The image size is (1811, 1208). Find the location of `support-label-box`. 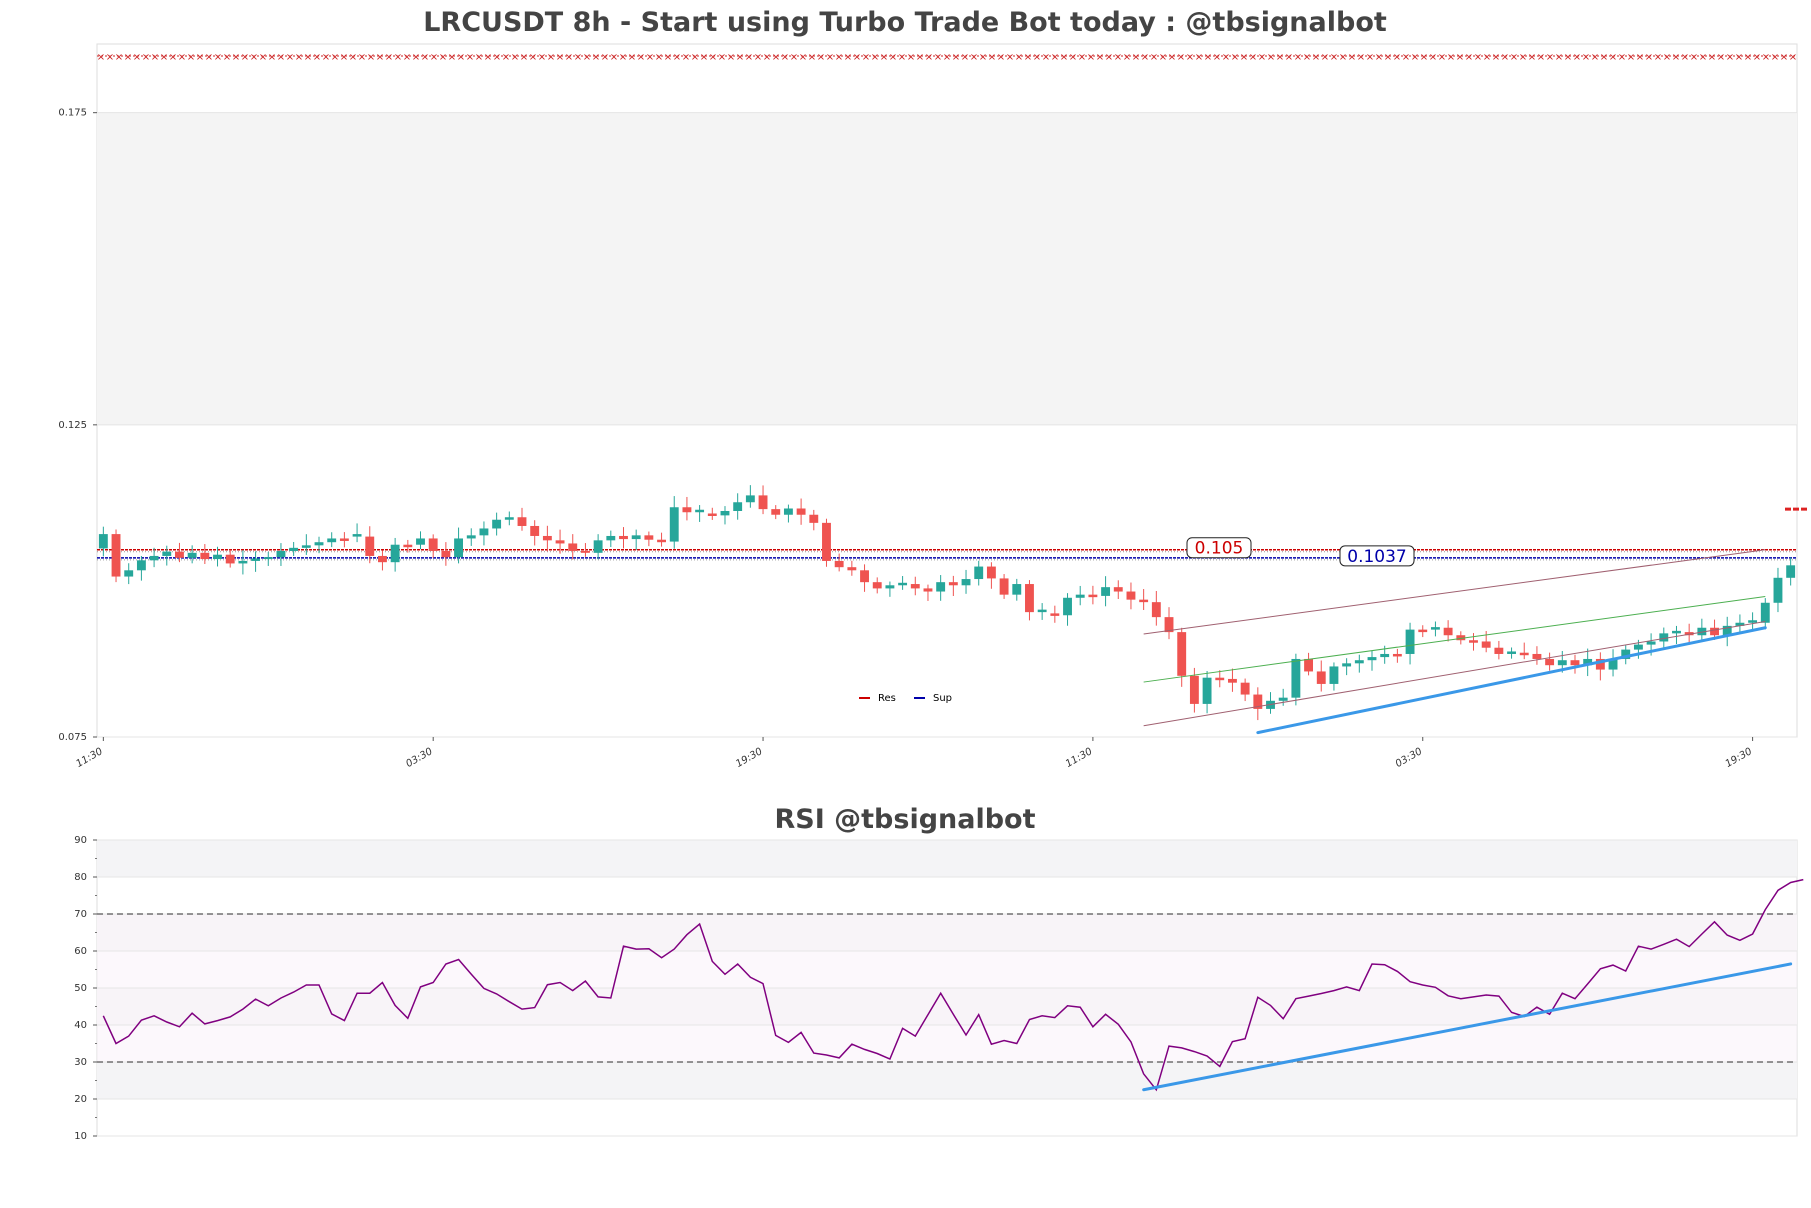

support-label-box is located at coordinates (1377, 556).